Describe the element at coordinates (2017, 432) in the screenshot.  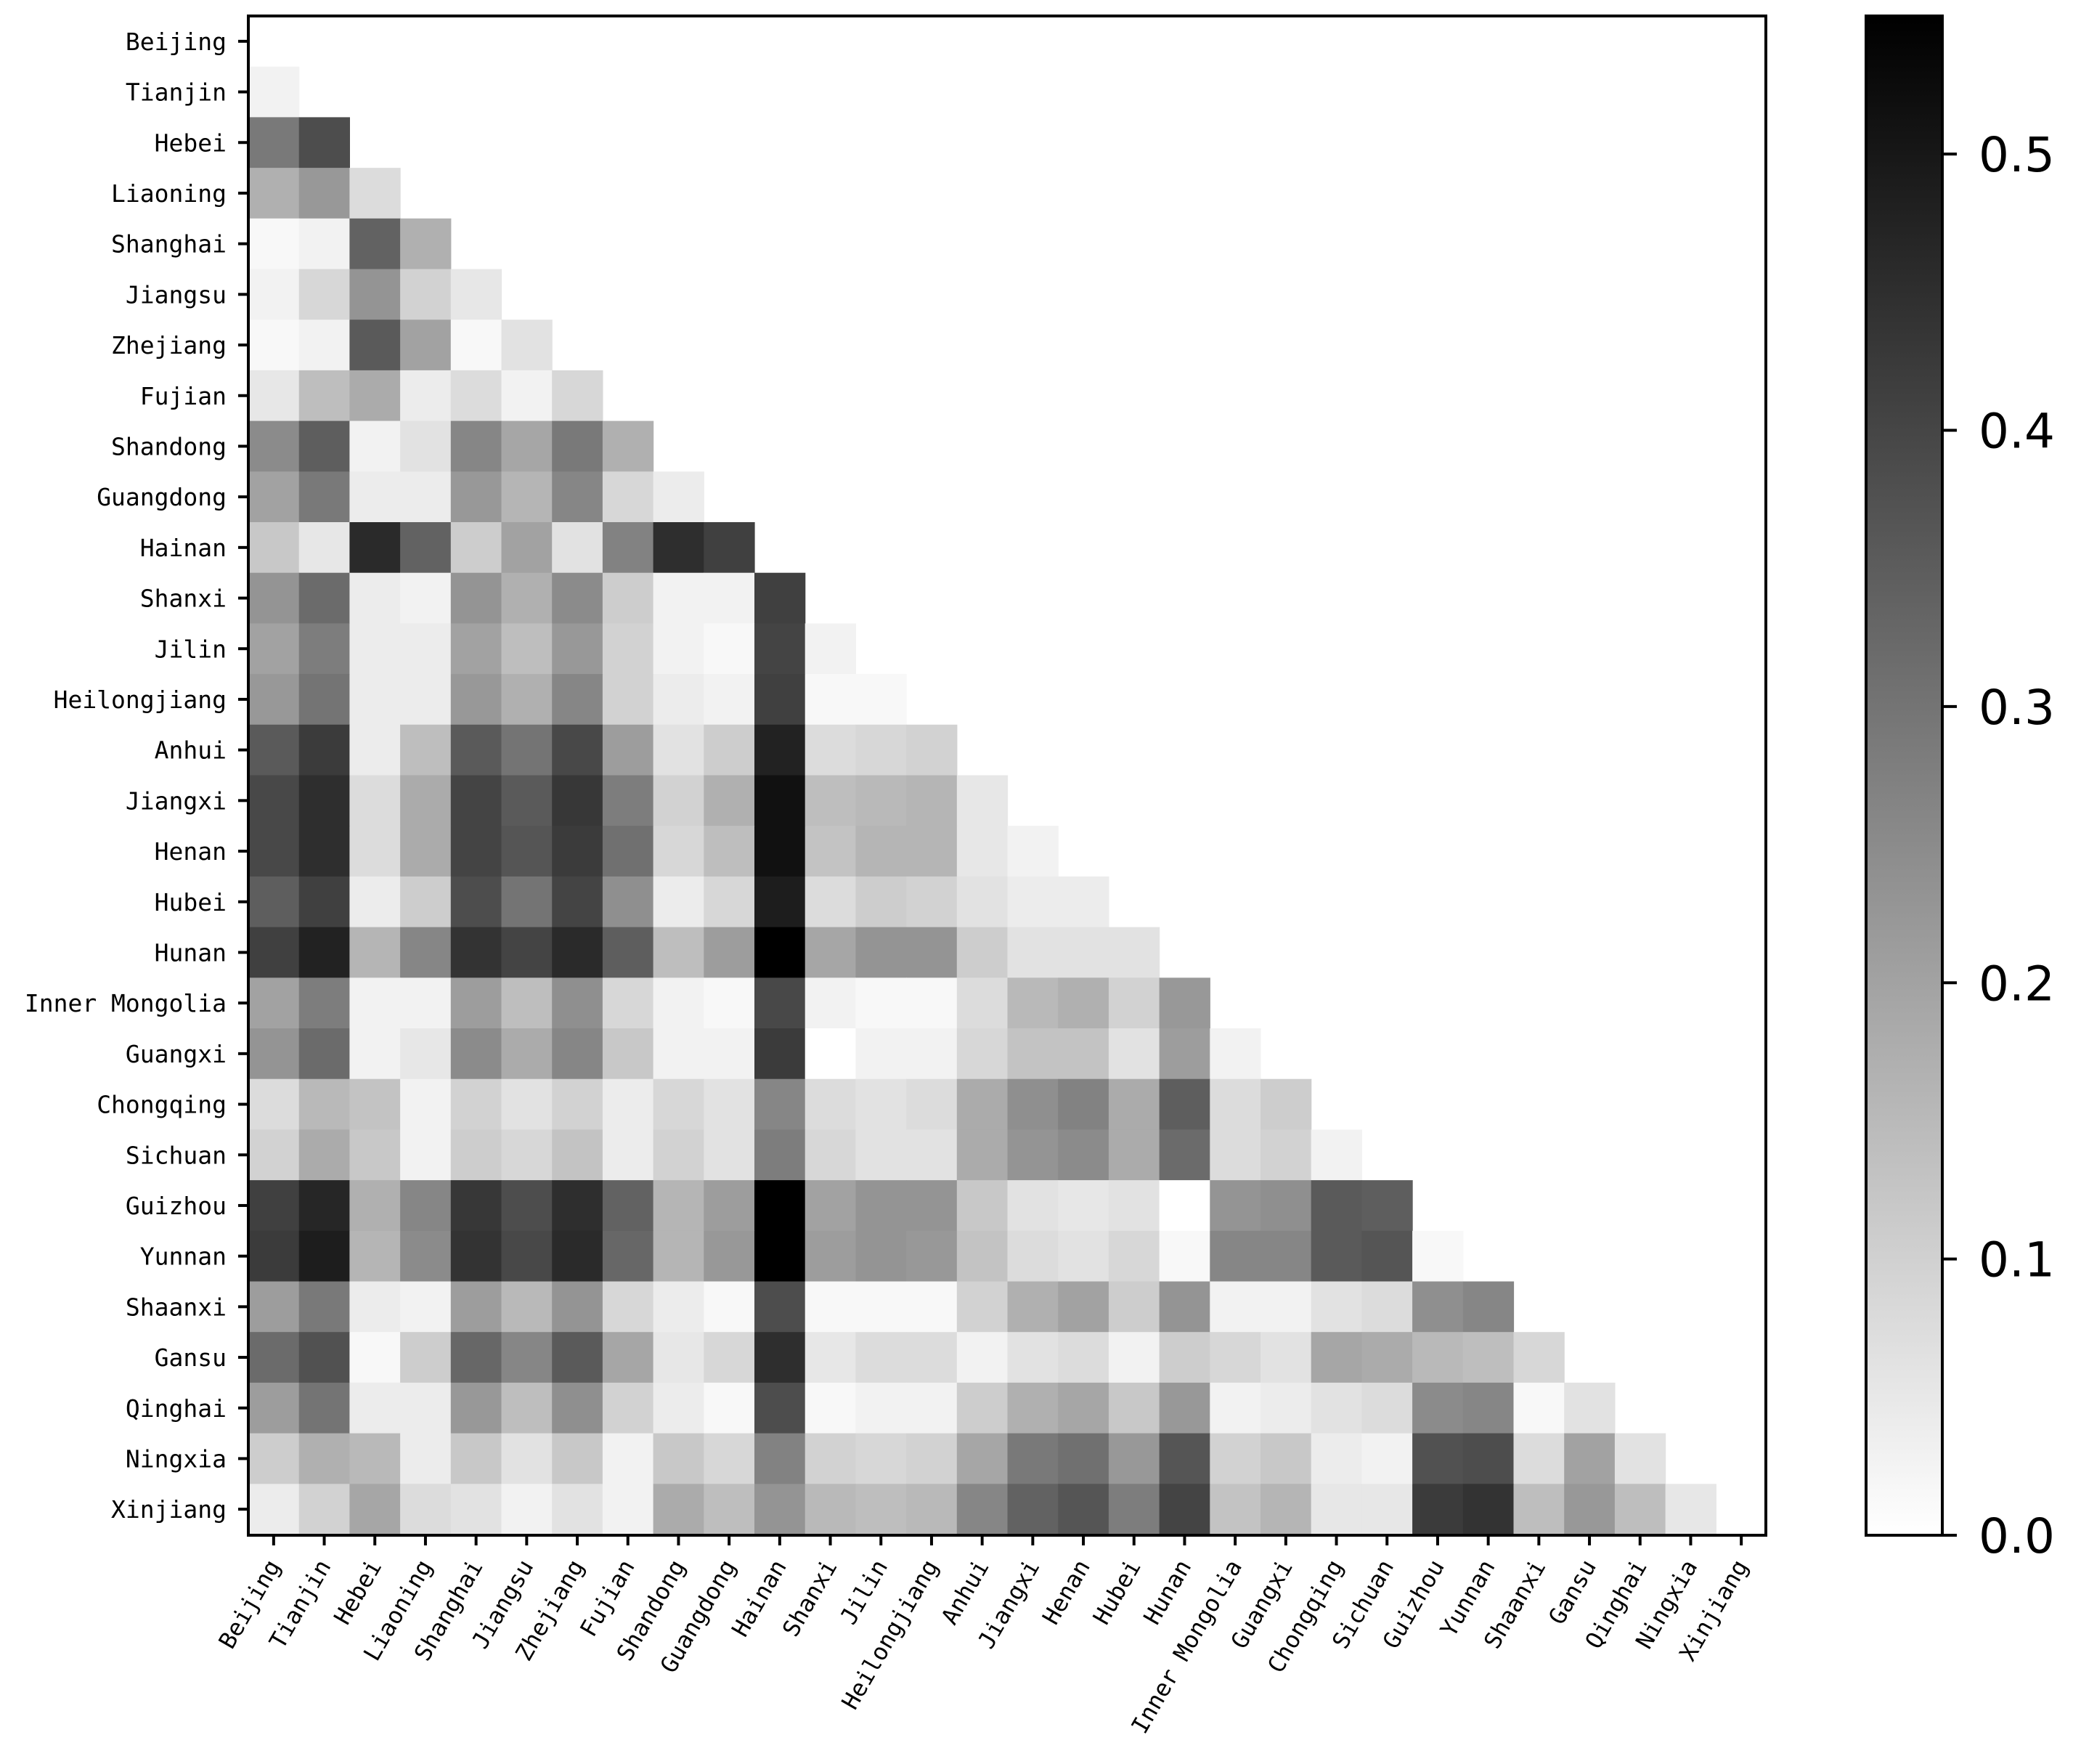
I see `colorbar-tick-label: 0.4` at that location.